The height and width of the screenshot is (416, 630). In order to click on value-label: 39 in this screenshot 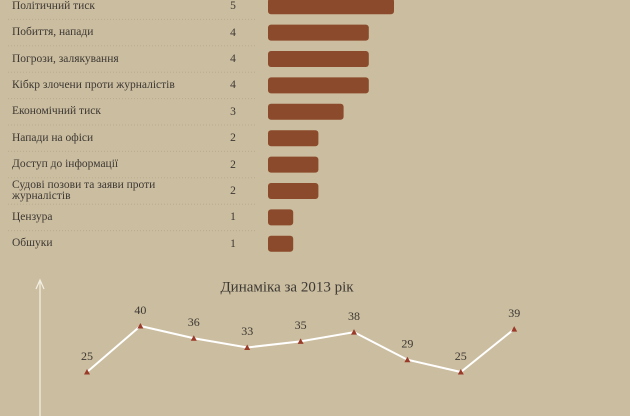, I will do `click(514, 313)`.